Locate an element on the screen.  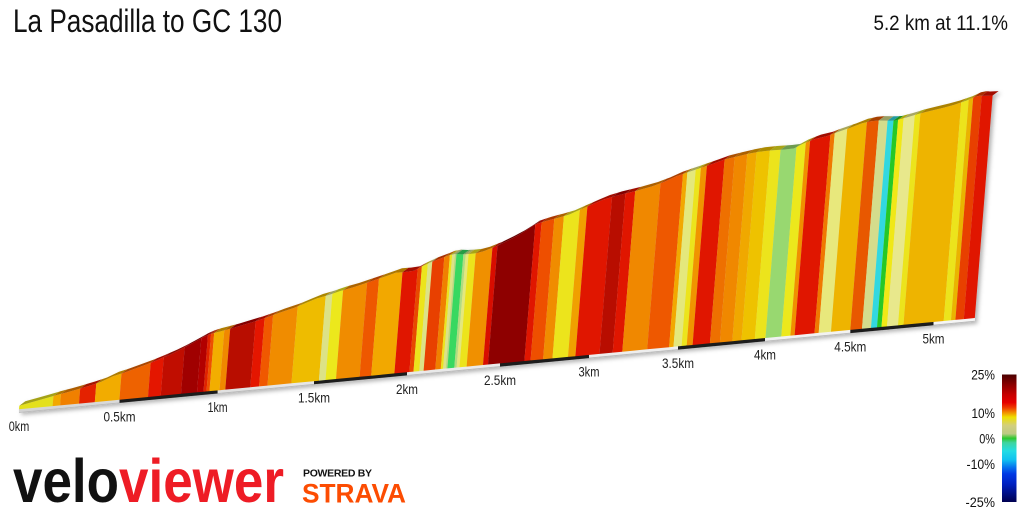
svg-text: 25% is located at coordinates (983, 375).